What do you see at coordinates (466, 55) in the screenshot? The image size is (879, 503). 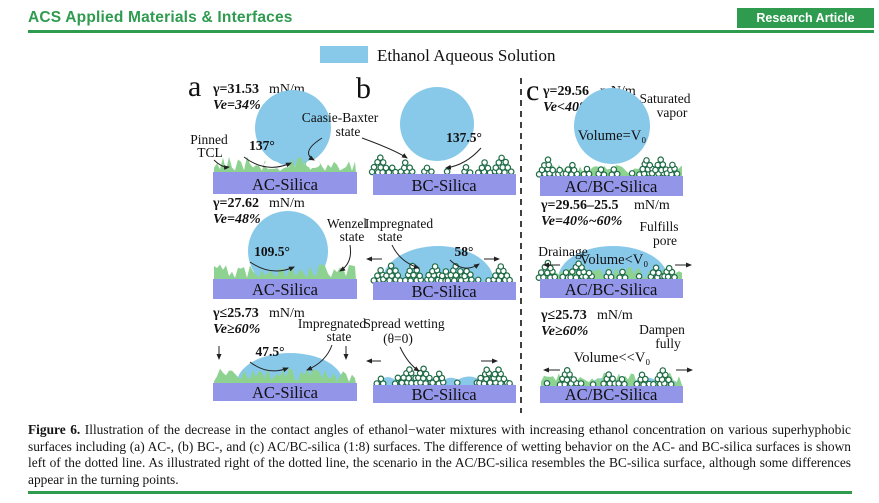 I see `legend-label: Ethanol Aqueous Solution` at bounding box center [466, 55].